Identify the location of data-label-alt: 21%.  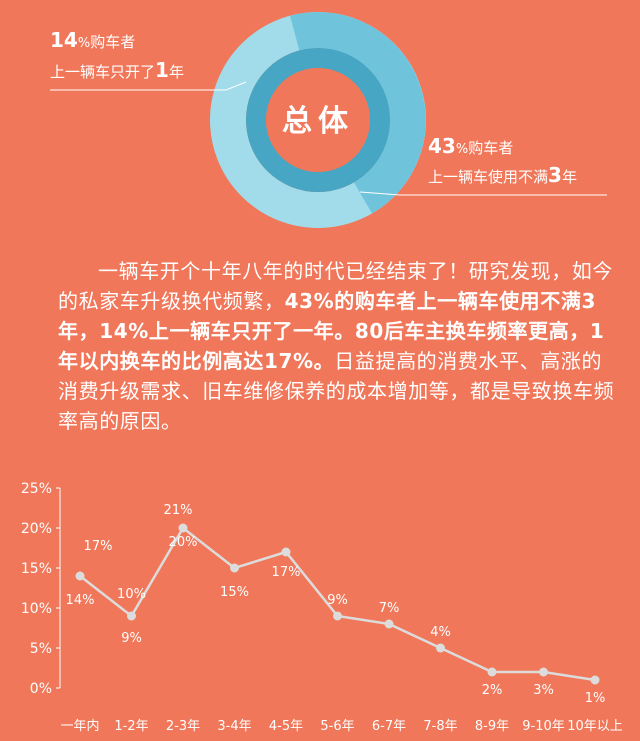
(178, 510).